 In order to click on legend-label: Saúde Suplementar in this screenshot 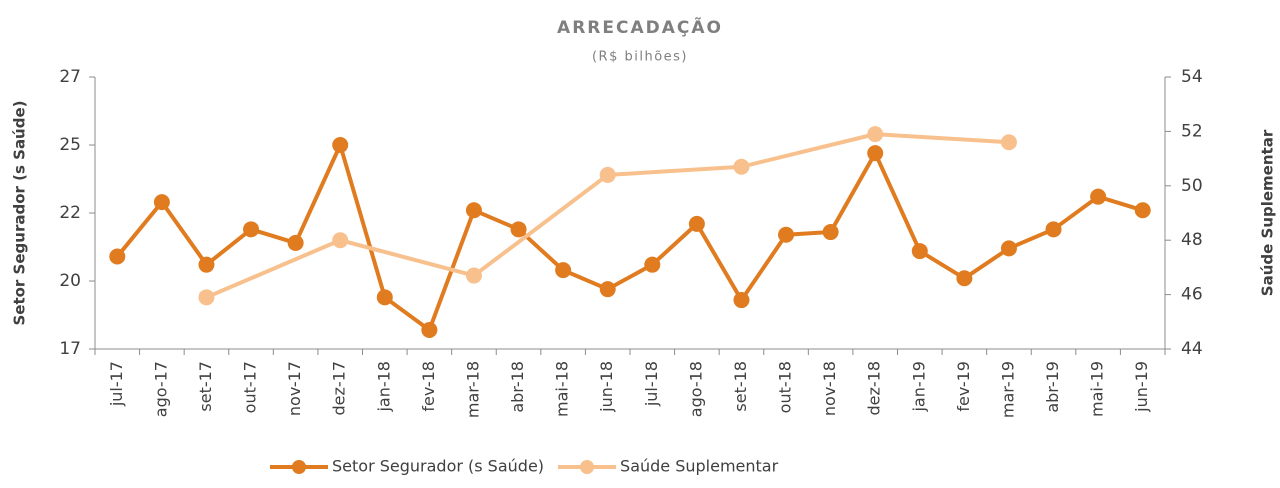, I will do `click(699, 466)`.